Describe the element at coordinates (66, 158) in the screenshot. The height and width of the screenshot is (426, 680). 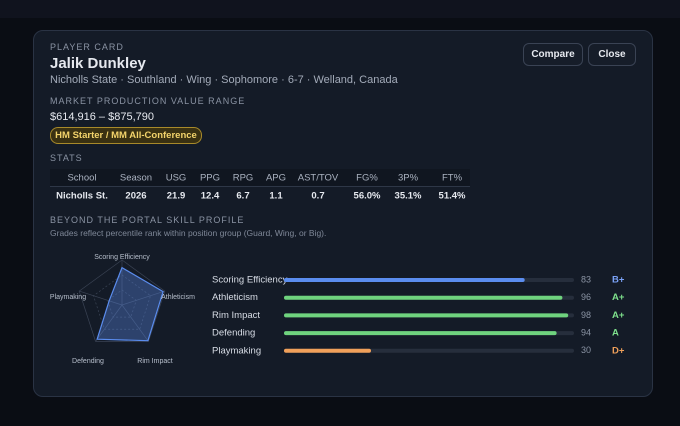
I see `section-title: STATS` at that location.